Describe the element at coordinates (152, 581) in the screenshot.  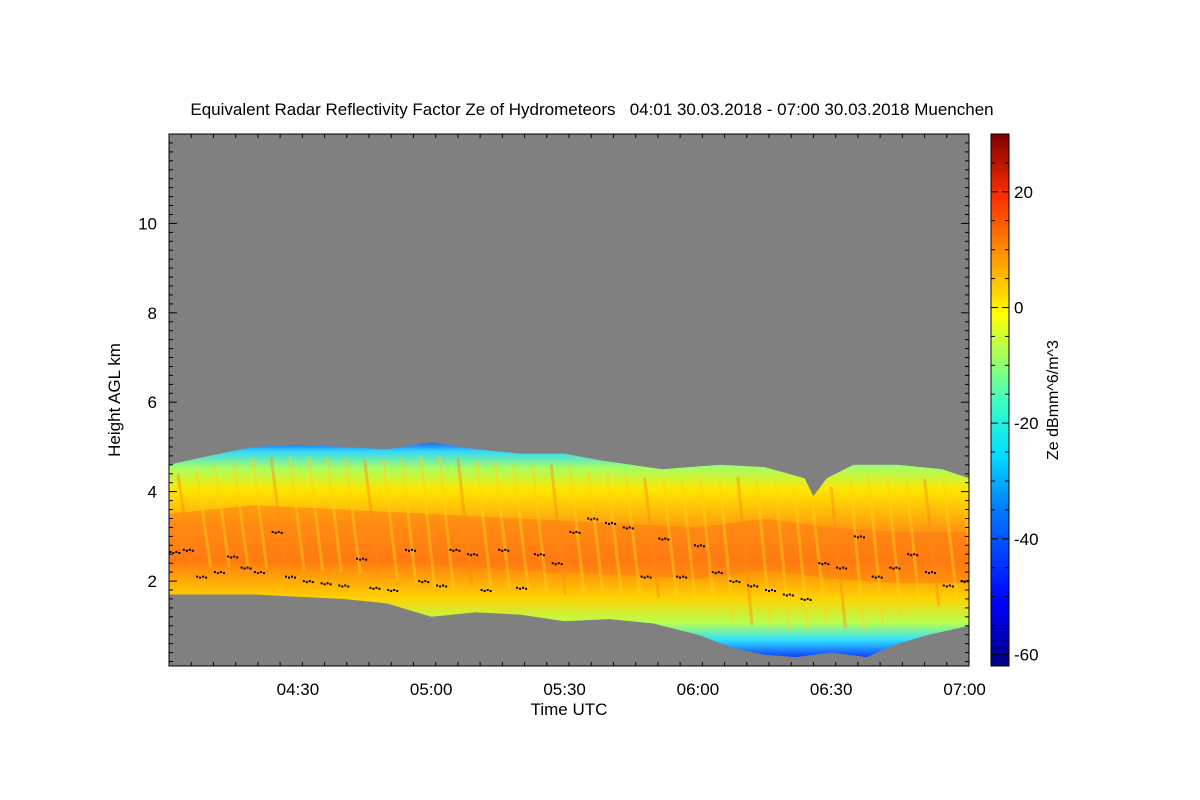
I see `y-tick-label: 2` at that location.